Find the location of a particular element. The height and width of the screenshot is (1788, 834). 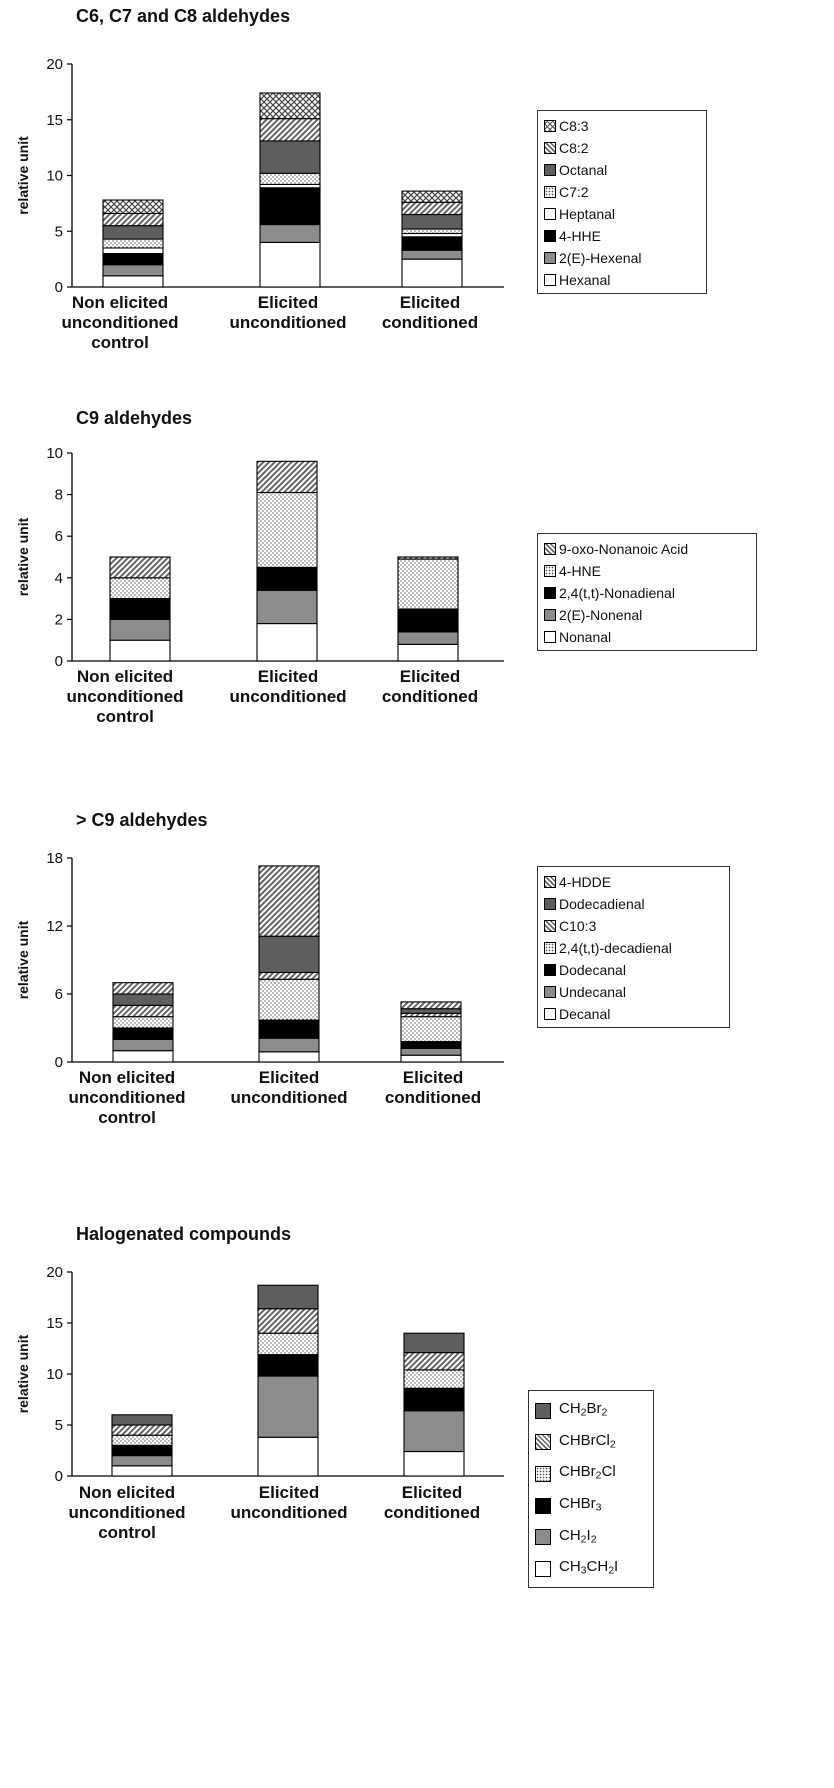

legend-label: 2(E)-Nonenal is located at coordinates (601, 615).